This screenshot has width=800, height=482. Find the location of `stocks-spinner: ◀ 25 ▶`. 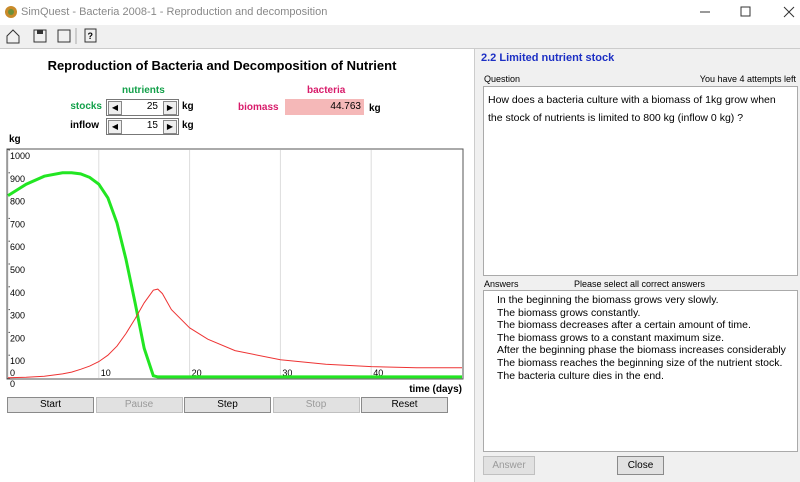

stocks-spinner: ◀ 25 ▶ is located at coordinates (142, 107).